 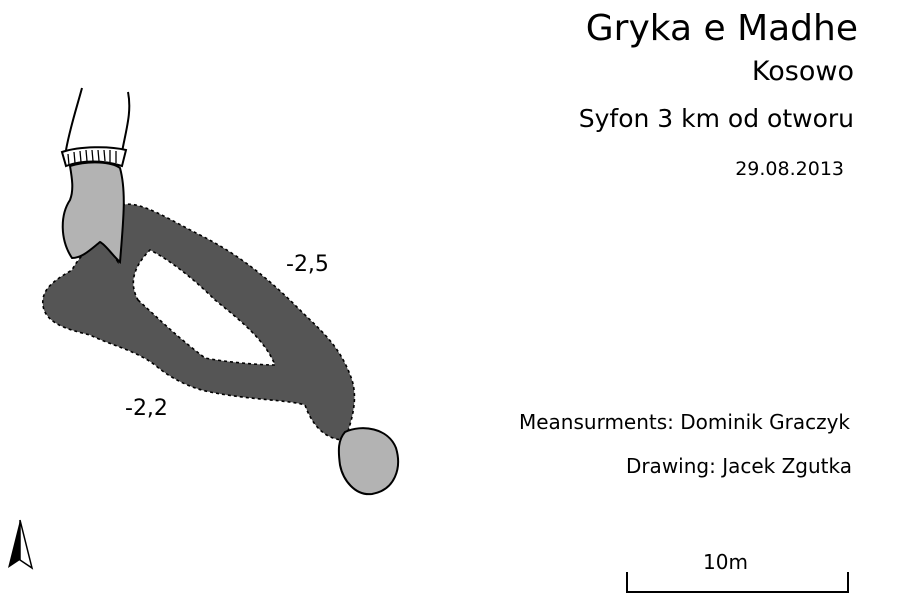 What do you see at coordinates (716, 118) in the screenshot?
I see `subtitle: Syfon 3 km od otworu` at bounding box center [716, 118].